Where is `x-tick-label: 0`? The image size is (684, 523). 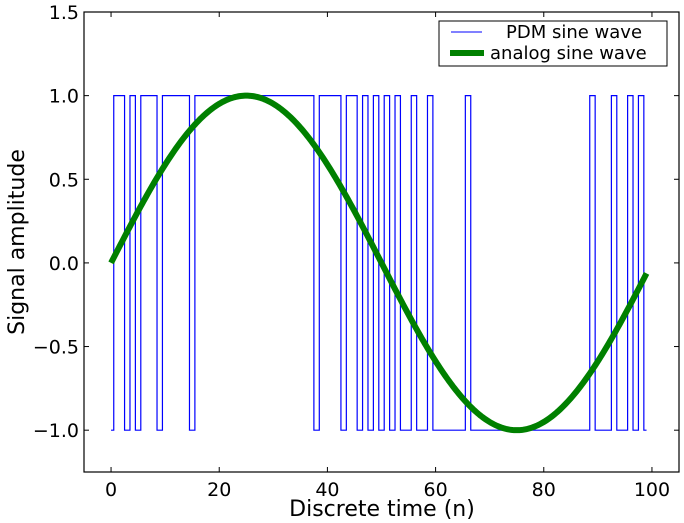 x-tick-label: 0 is located at coordinates (111, 490).